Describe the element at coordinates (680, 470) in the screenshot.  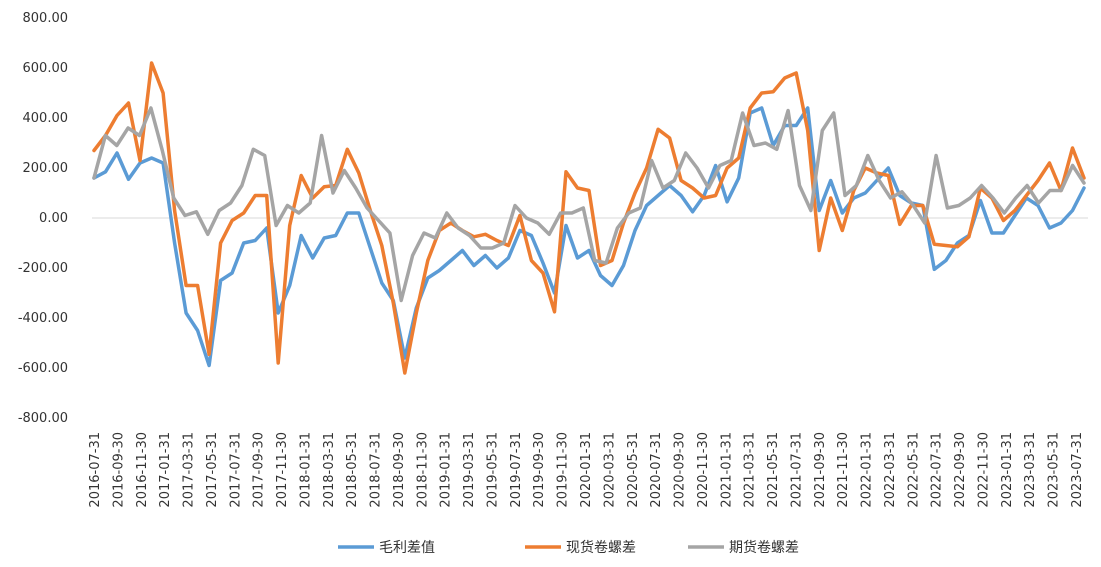
I see `x-tick-label: 2020-09-30` at that location.